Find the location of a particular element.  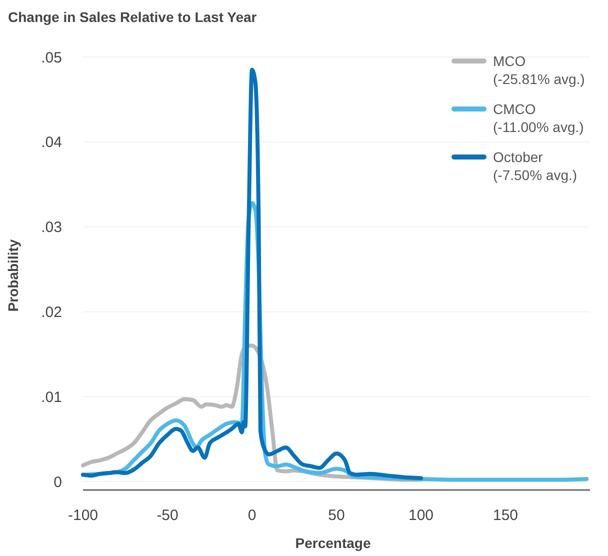

x-tick-label: -100 is located at coordinates (83, 515).